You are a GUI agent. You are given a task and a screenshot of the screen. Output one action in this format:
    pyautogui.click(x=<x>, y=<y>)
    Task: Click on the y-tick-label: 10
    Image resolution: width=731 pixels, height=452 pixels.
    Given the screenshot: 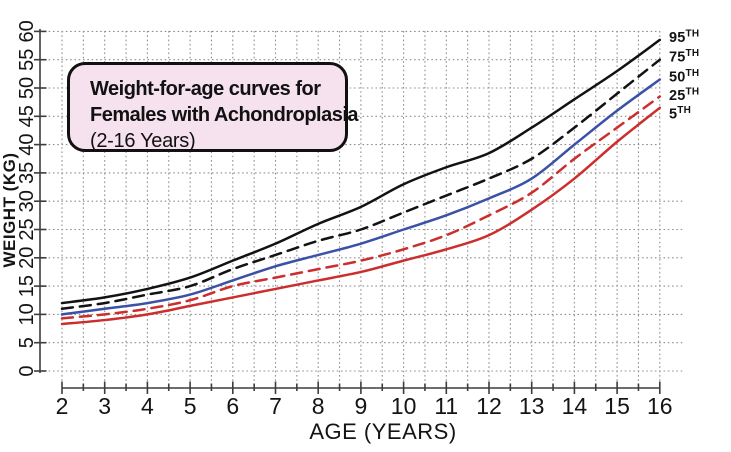 What is the action you would take?
    pyautogui.click(x=27, y=314)
    